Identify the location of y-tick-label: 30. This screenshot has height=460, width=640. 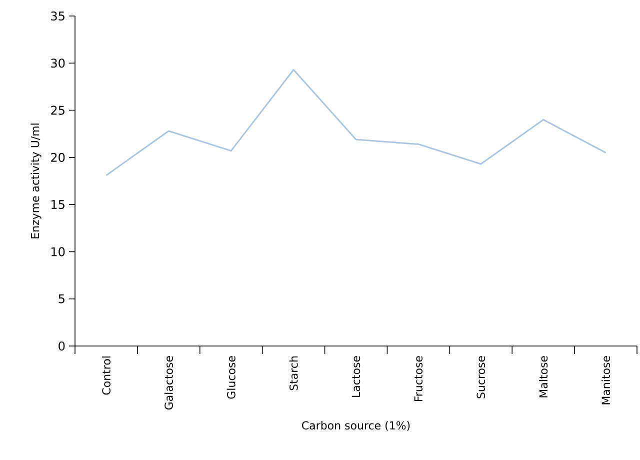
(58, 63).